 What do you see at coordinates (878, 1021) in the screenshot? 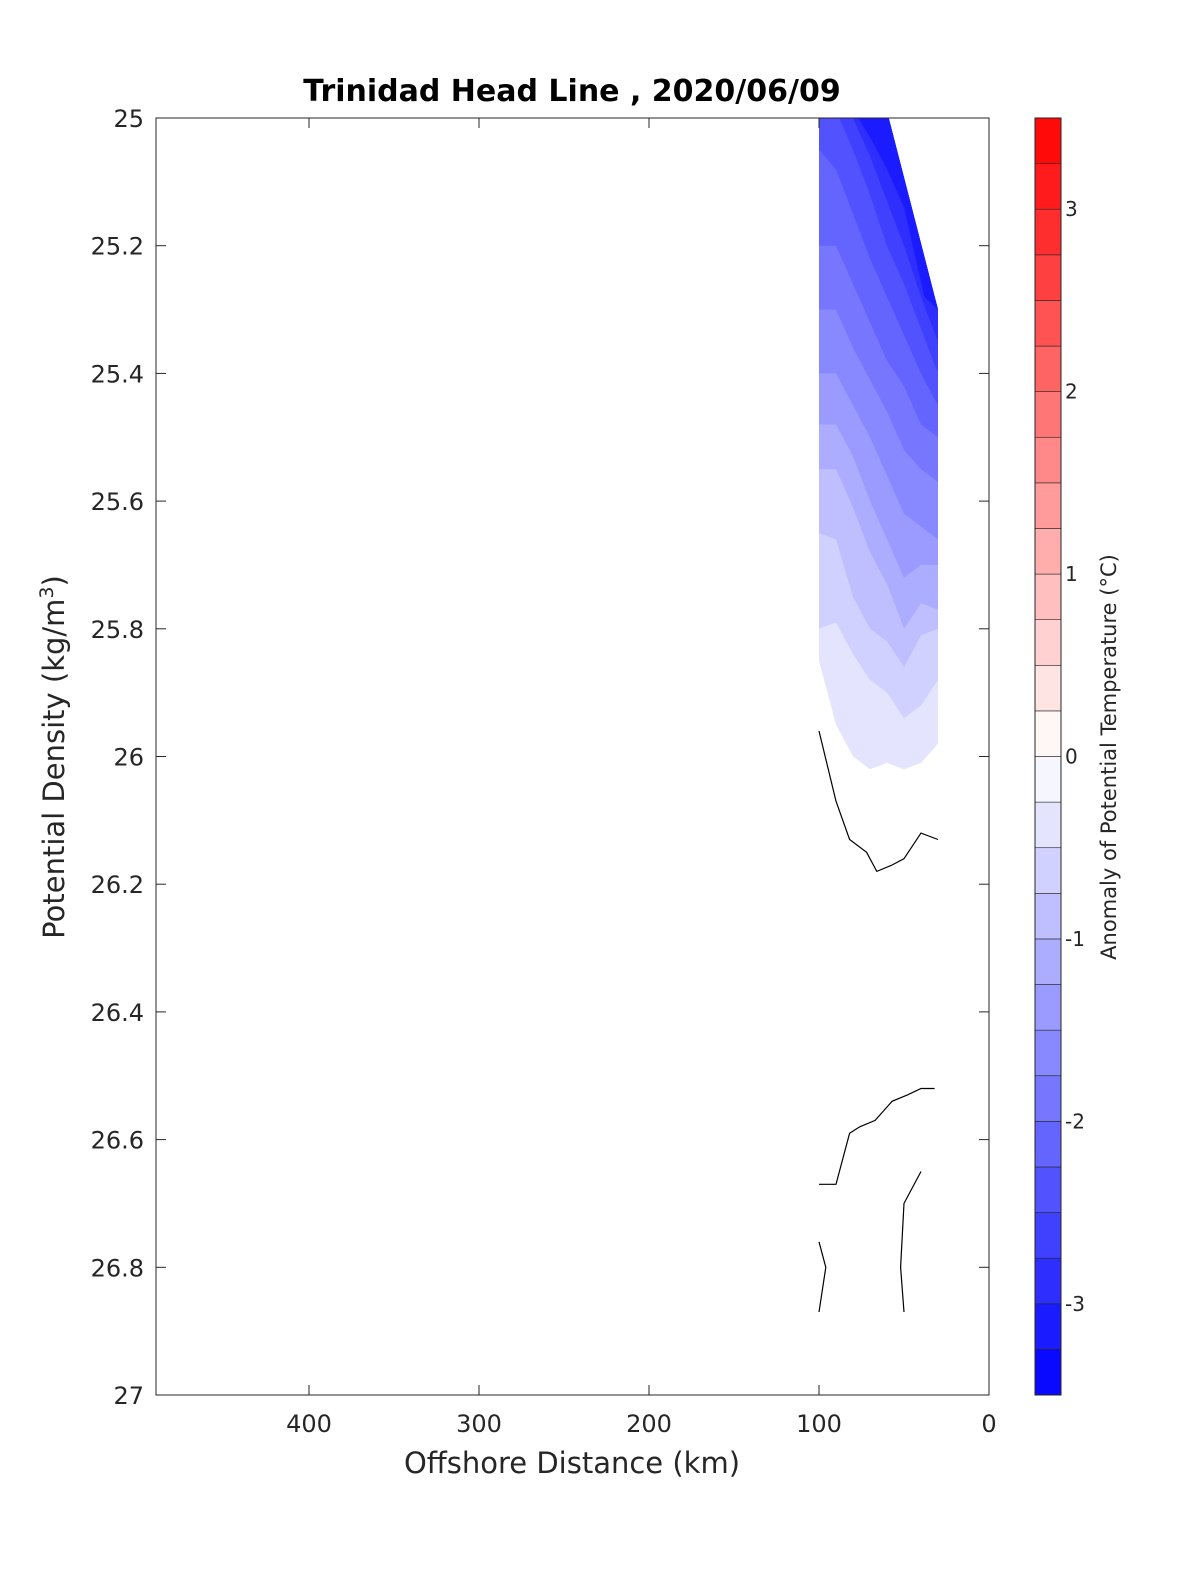
I see `contour-lines` at bounding box center [878, 1021].